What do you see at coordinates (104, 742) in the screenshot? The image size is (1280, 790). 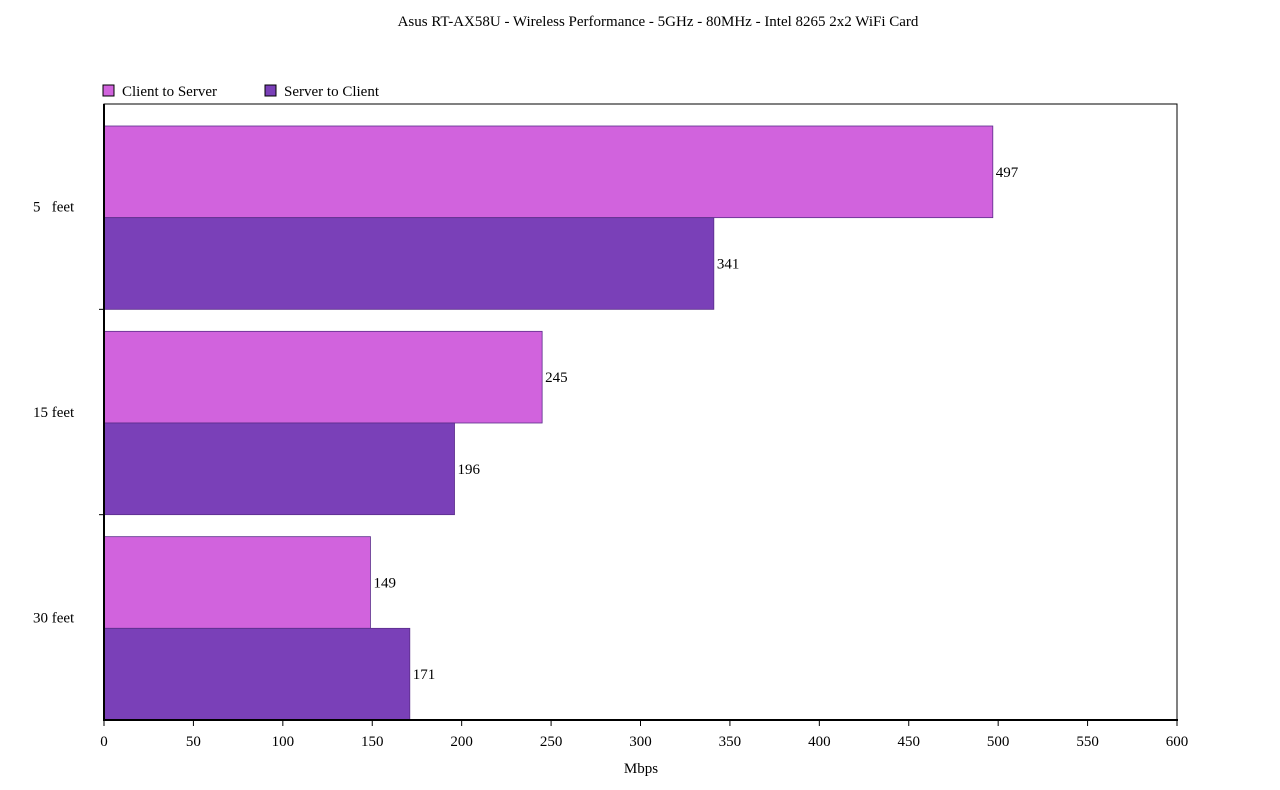 I see `x-tick-label-0: 0` at bounding box center [104, 742].